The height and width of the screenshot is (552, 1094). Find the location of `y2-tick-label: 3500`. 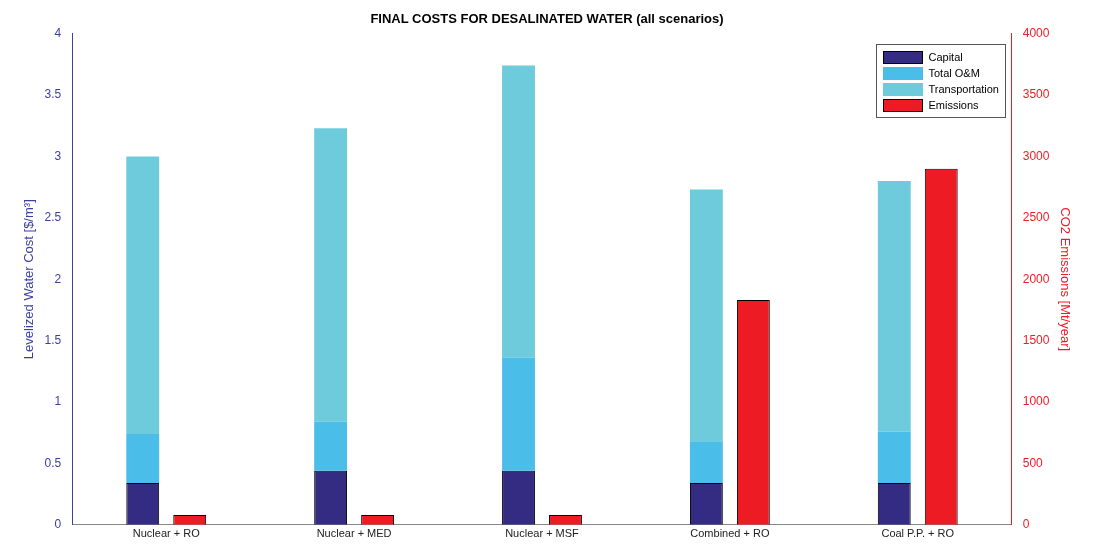

y2-tick-label: 3500 is located at coordinates (1036, 94).